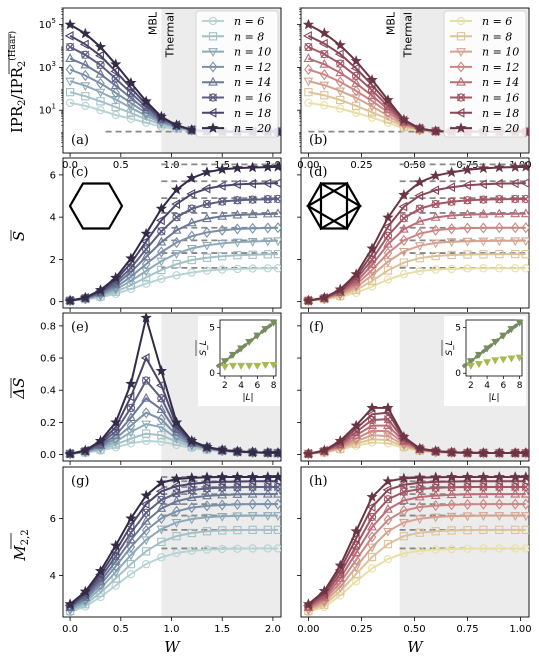  What do you see at coordinates (247, 398) in the screenshot?
I see `inset-xlabel: |L|` at bounding box center [247, 398].